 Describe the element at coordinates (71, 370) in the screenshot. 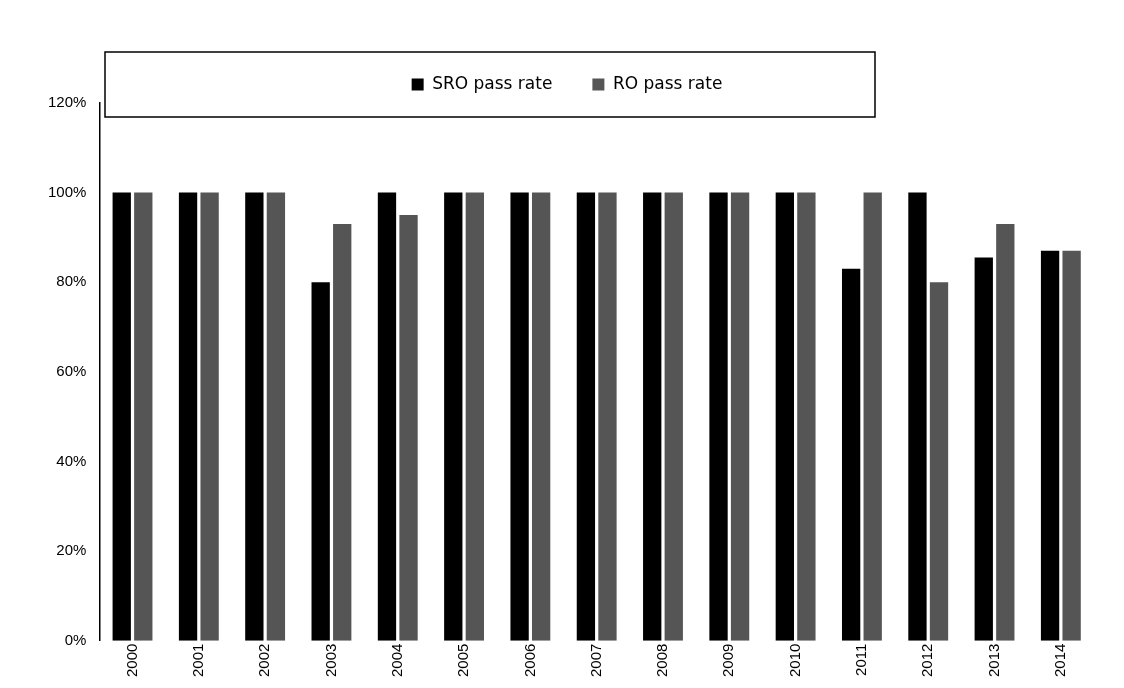

I see `y-tick-label: 60%` at that location.